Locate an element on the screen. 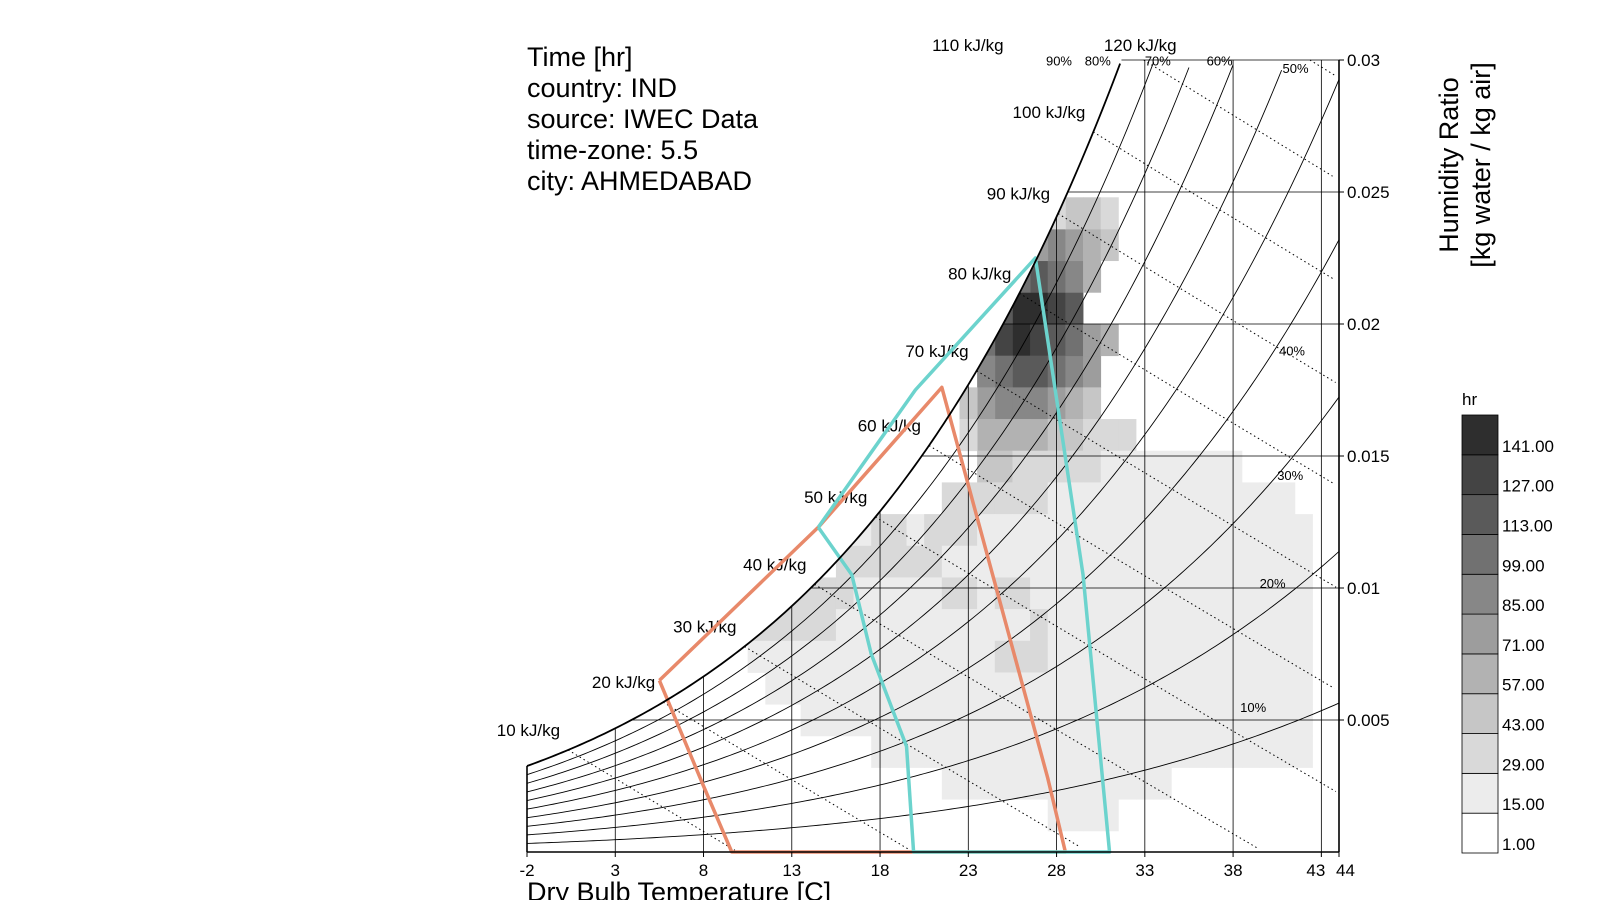  rh-label: 60% is located at coordinates (1220, 60).